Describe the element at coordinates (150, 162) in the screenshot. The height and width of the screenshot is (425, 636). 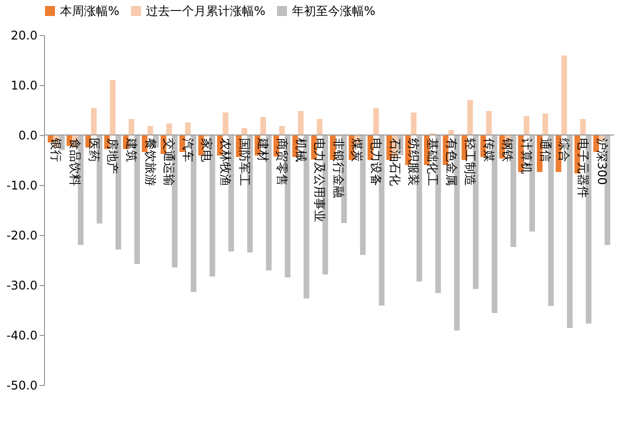
I see `x-tick-label: 餐饮旅游` at that location.